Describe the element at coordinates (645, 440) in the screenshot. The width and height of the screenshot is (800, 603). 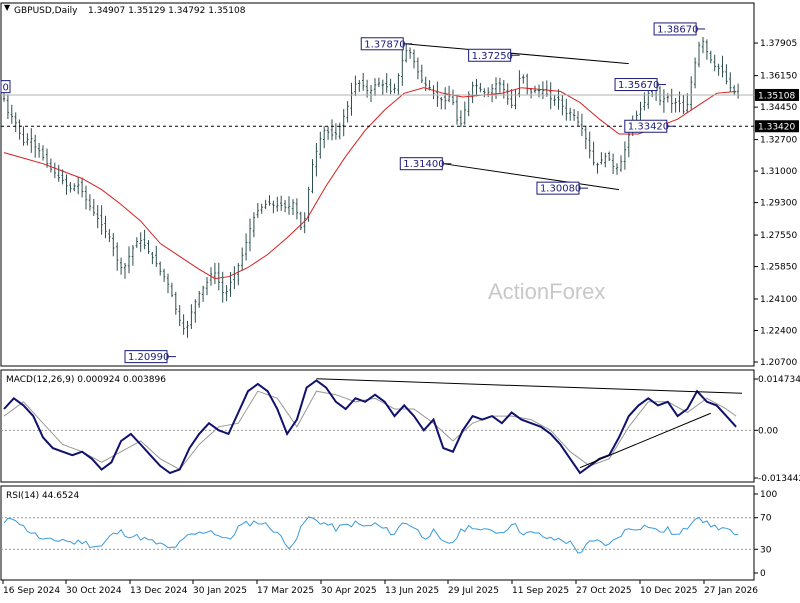
I see `macd-trendline` at that location.